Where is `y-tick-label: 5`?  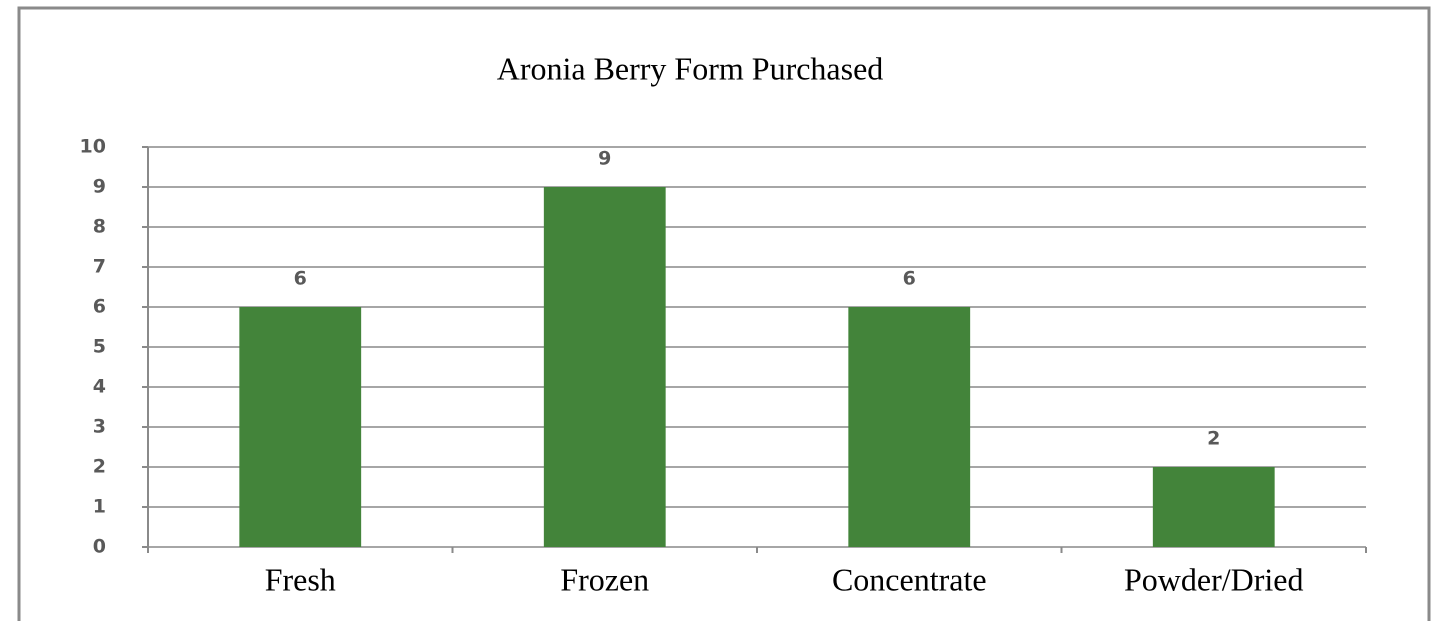
y-tick-label: 5 is located at coordinates (99, 347).